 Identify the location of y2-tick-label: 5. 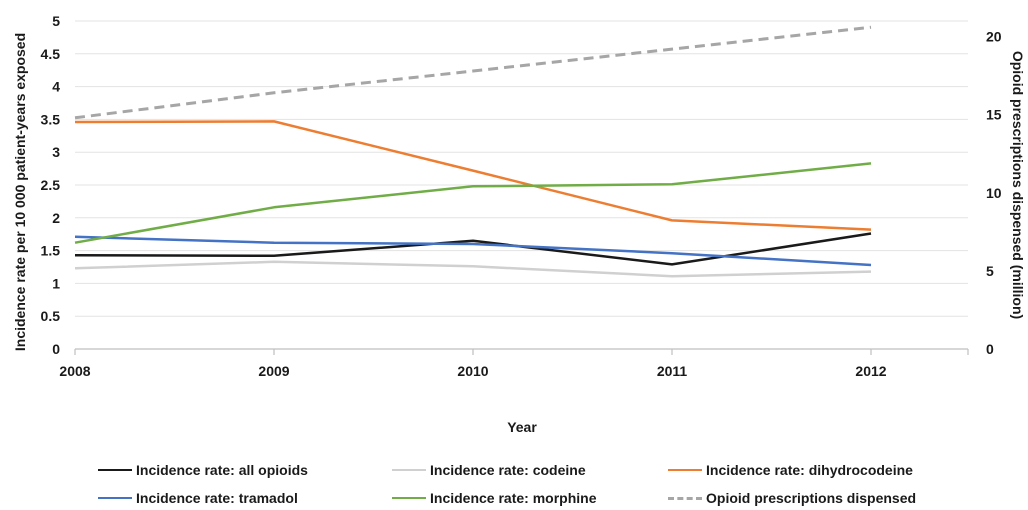
(990, 271).